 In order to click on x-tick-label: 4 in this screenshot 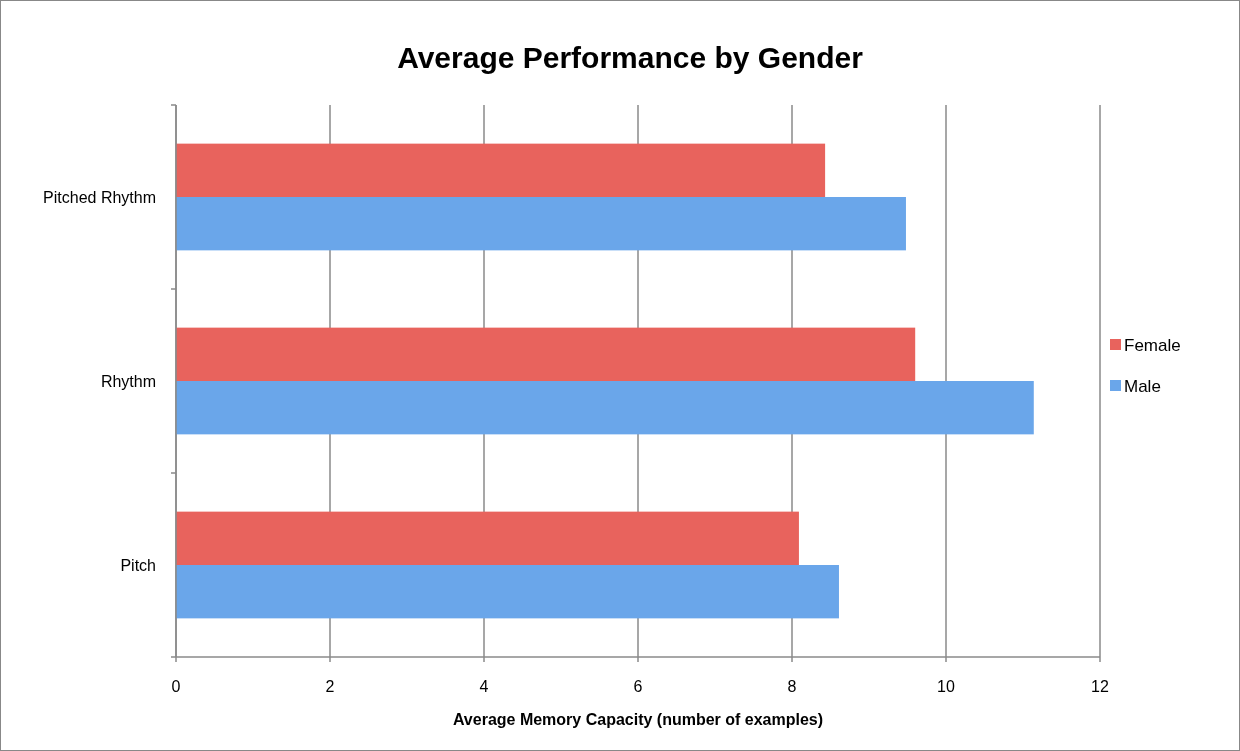, I will do `click(484, 686)`.